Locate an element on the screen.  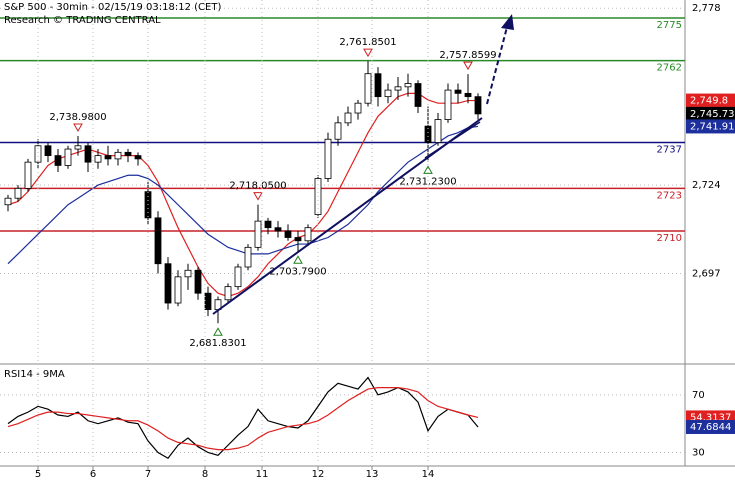
x-tick-label: 12 is located at coordinates (318, 474).